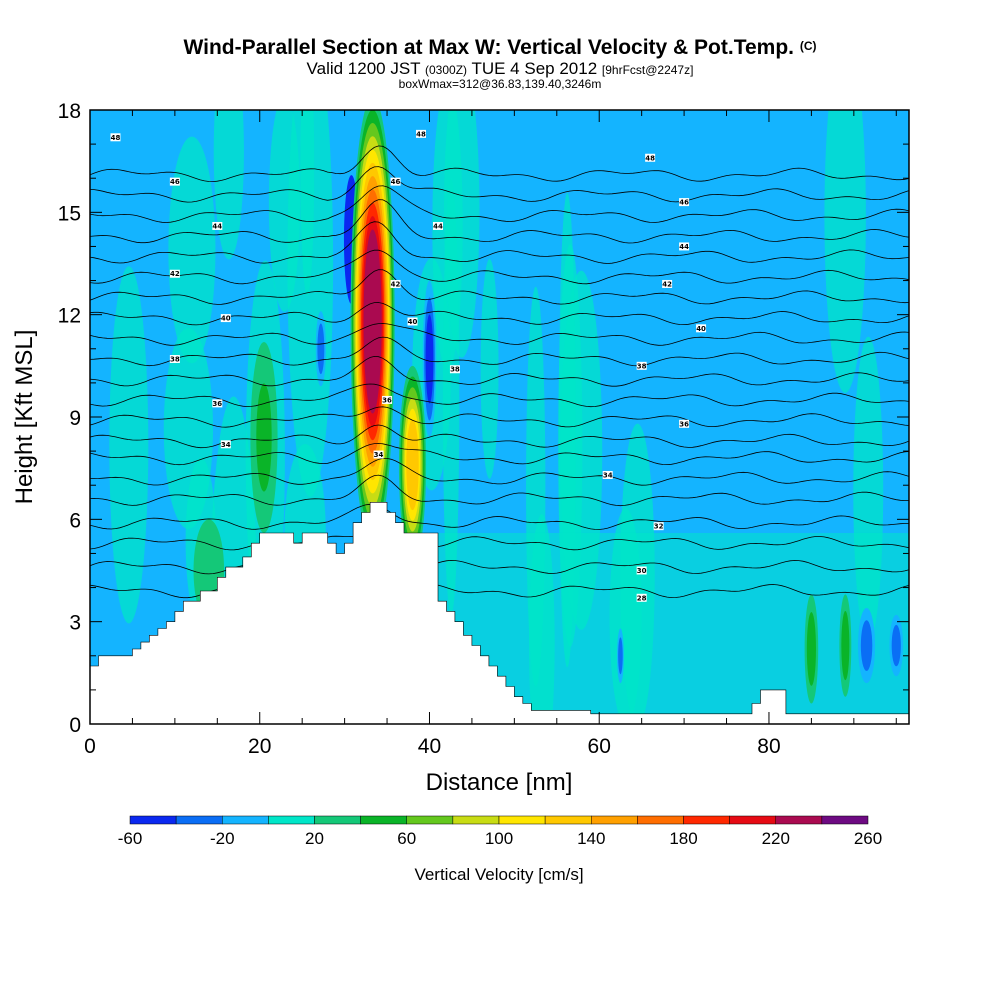 The width and height of the screenshot is (1000, 1000). I want to click on y-tick-label: 18, so click(69, 111).